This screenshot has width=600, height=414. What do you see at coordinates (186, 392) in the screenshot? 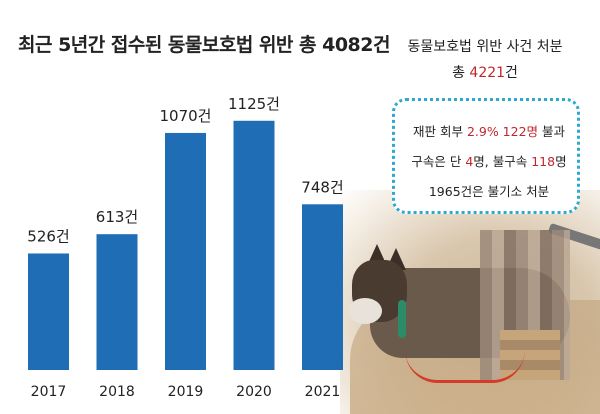
I see `x-tick-2019: 2019` at bounding box center [186, 392].